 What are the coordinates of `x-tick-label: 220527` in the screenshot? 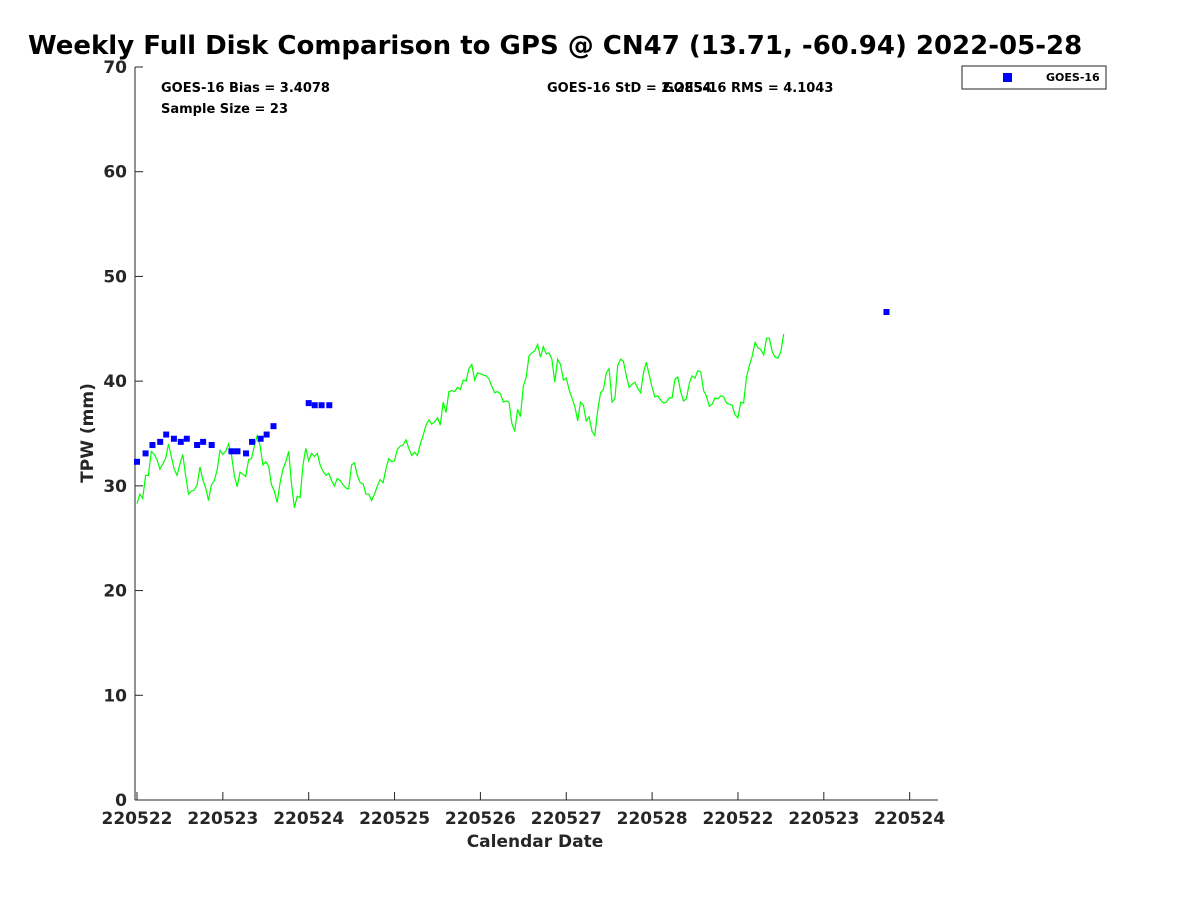 It's located at (566, 819).